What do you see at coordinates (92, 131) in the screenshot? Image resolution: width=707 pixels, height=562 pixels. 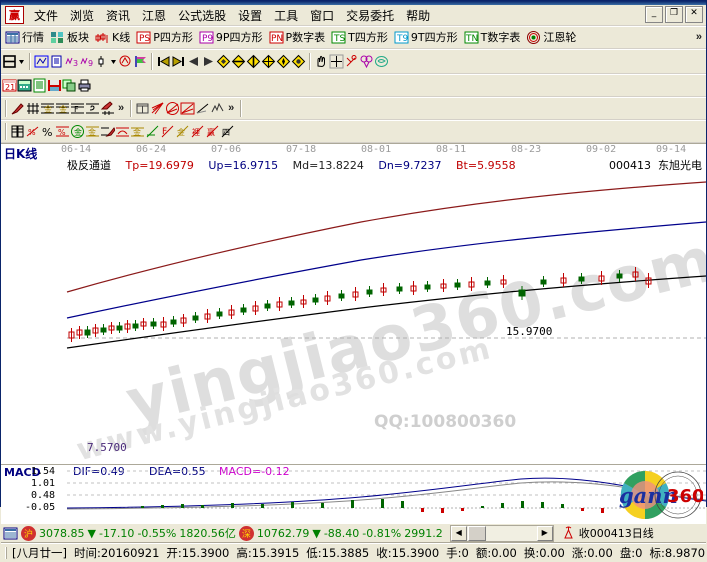 I see `gold-bar-icon: 金` at bounding box center [92, 131].